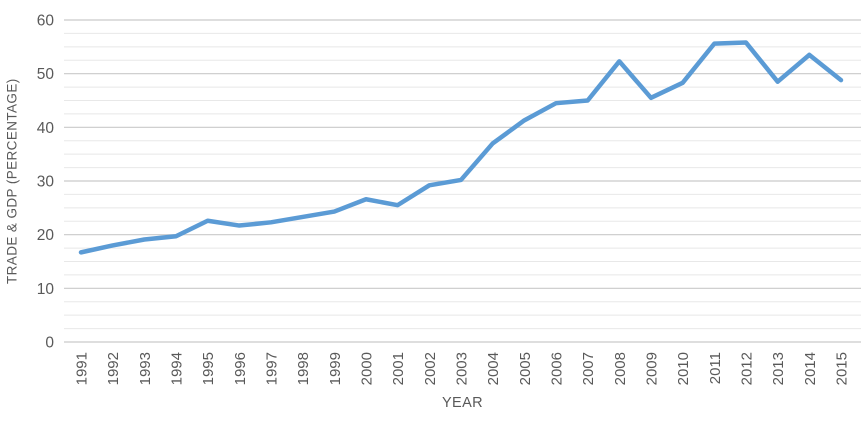 This screenshot has width=867, height=422. I want to click on x-tick-label: 1995, so click(208, 368).